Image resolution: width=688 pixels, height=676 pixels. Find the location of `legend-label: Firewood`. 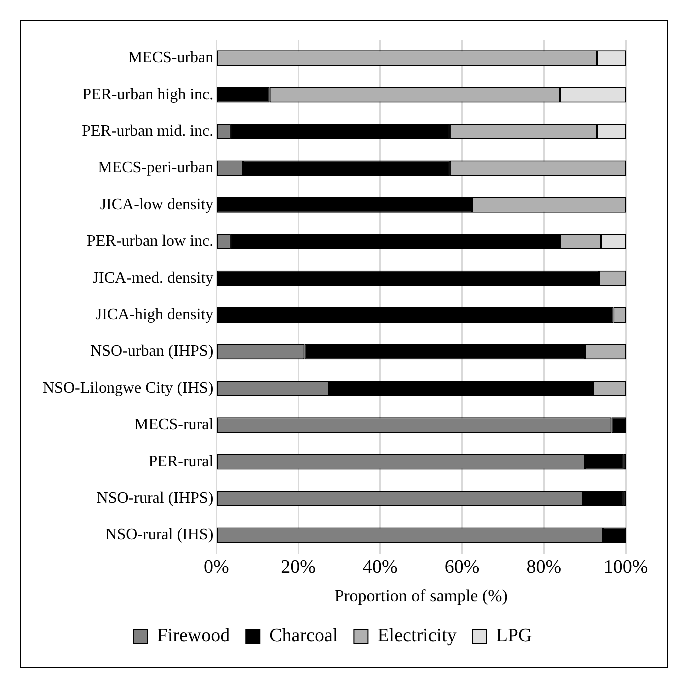

legend-label: Firewood is located at coordinates (194, 635).